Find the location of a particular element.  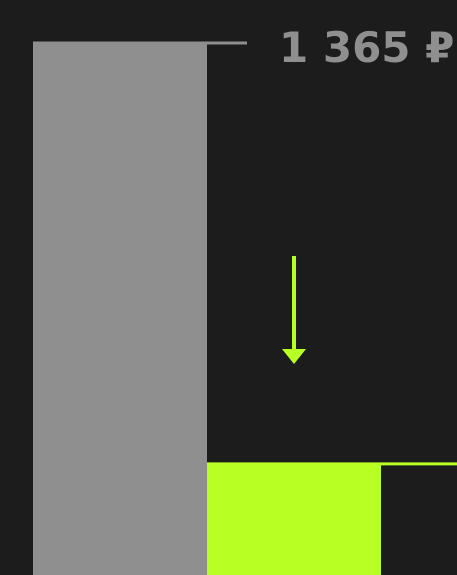

bar is located at coordinates (294, 518).